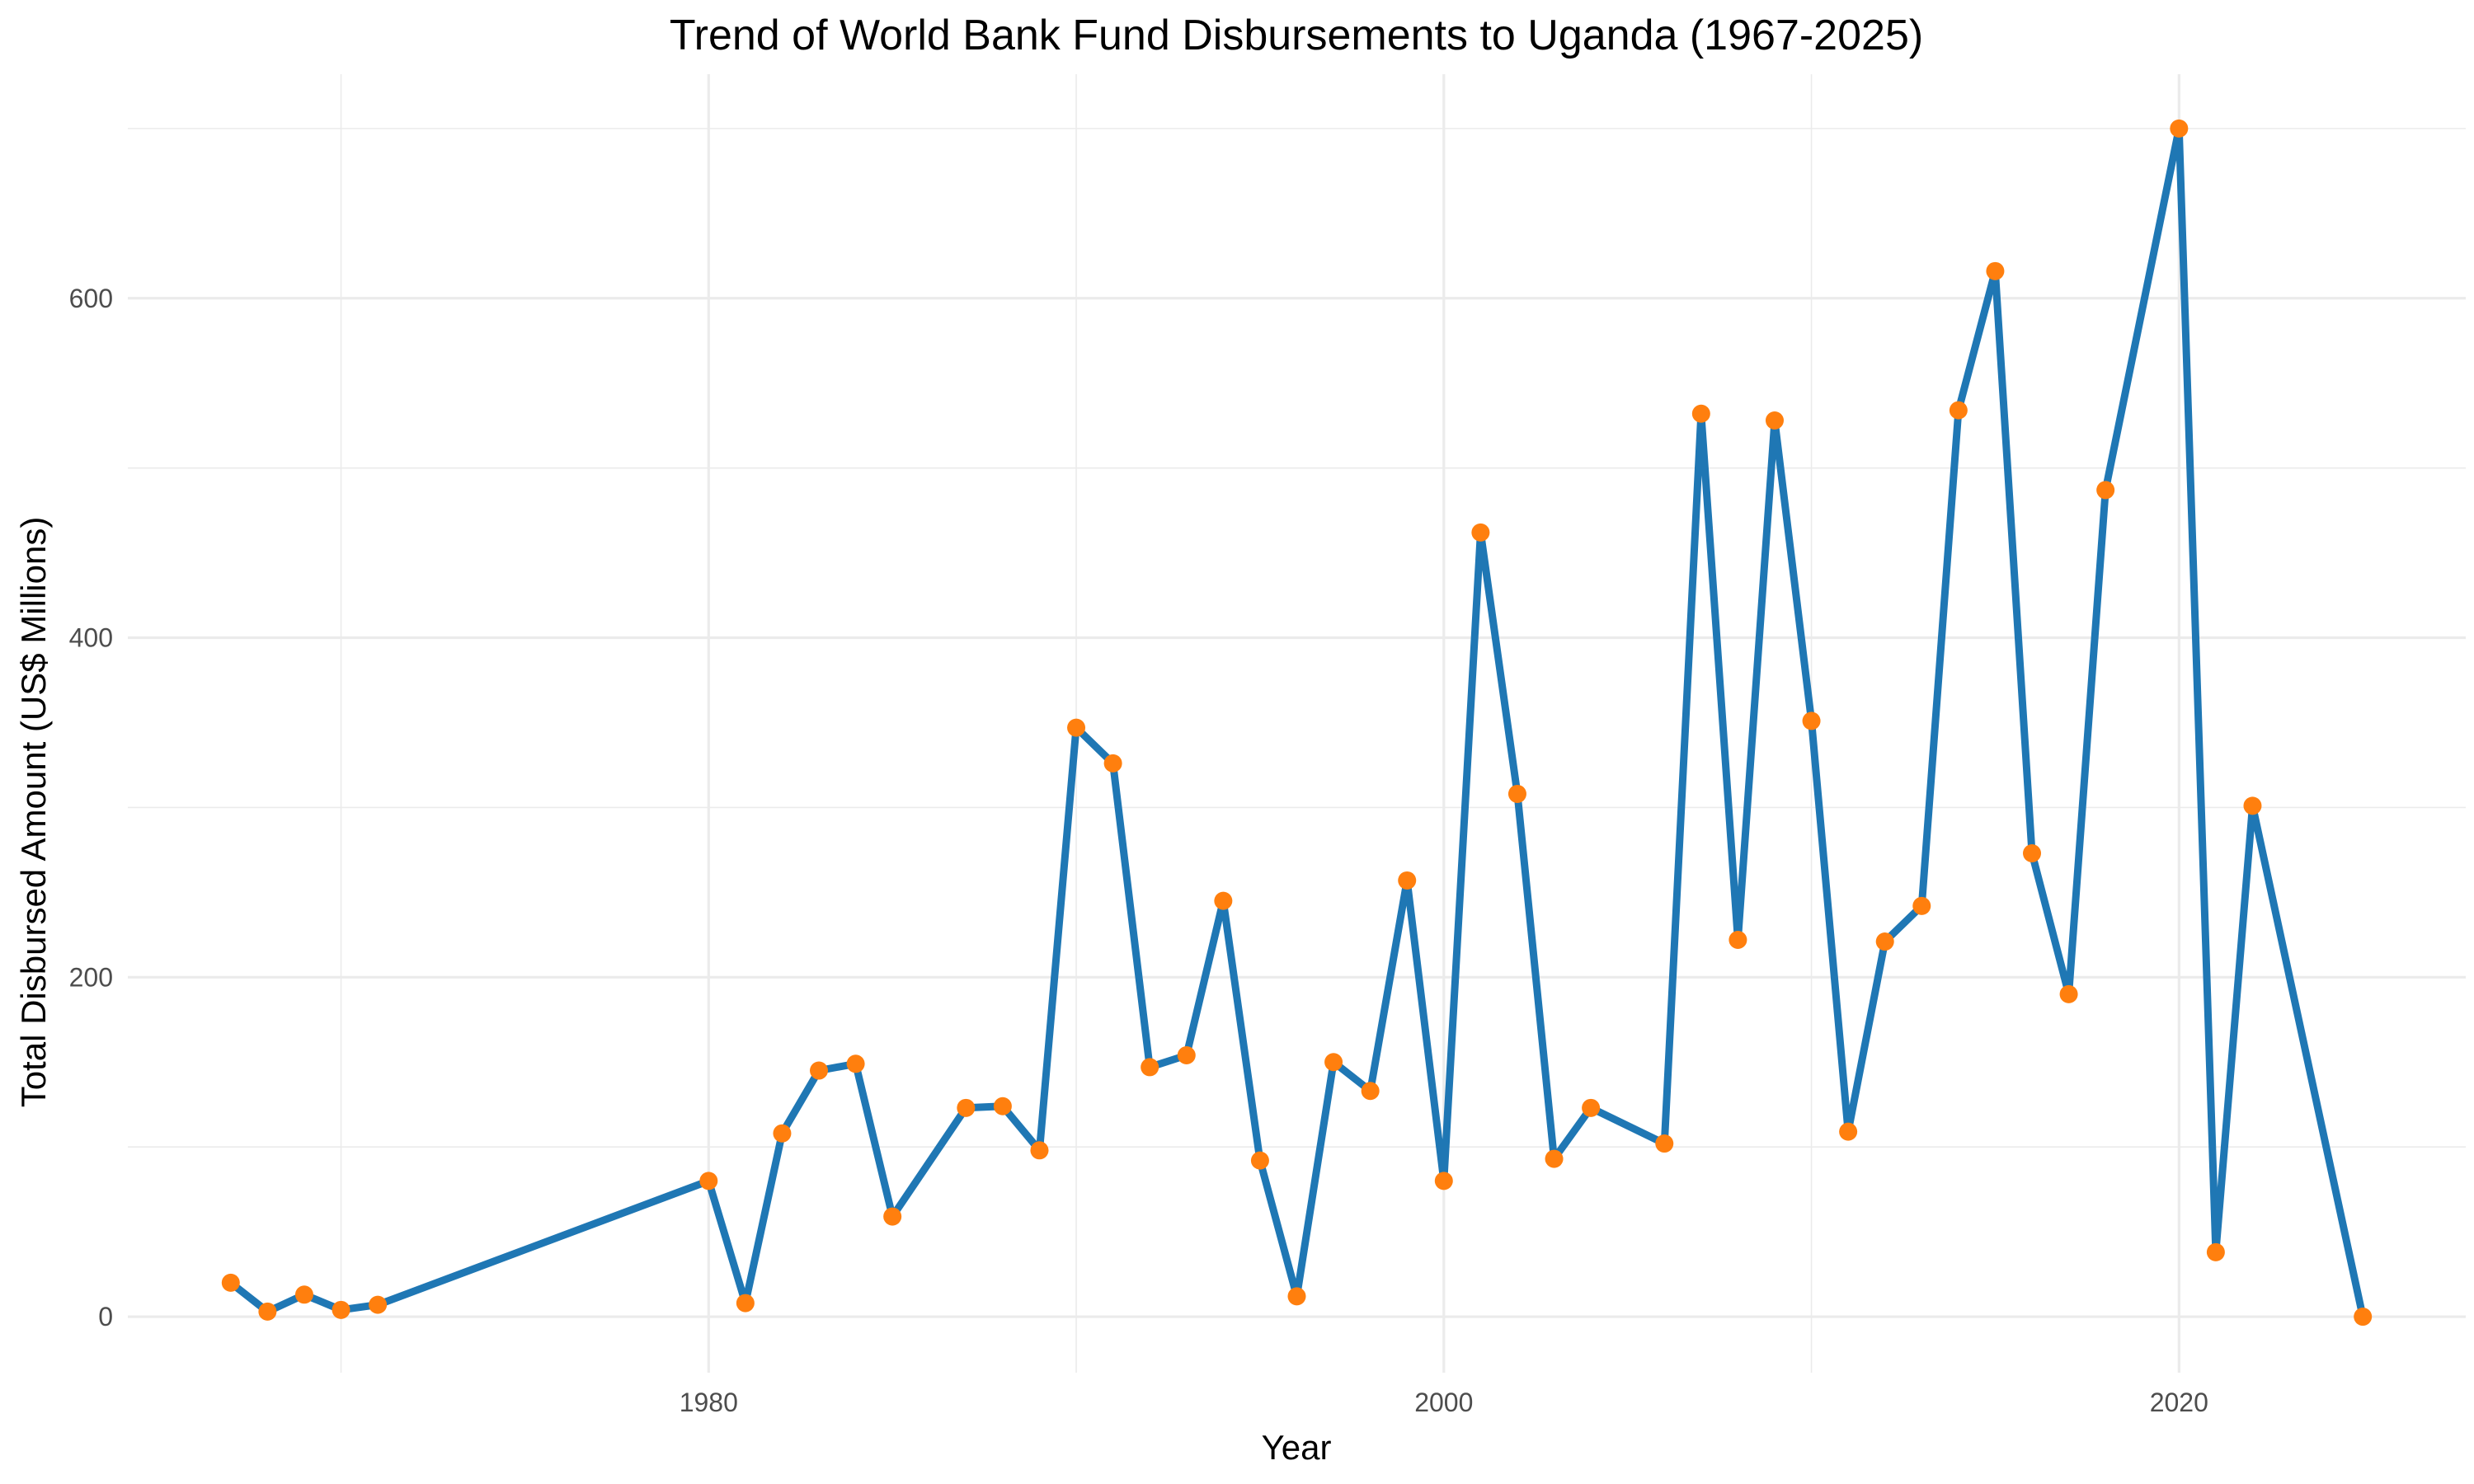 The height and width of the screenshot is (1484, 2474). Describe the element at coordinates (91, 807) in the screenshot. I see `y-tick-labels: 0 200 400 600` at that location.